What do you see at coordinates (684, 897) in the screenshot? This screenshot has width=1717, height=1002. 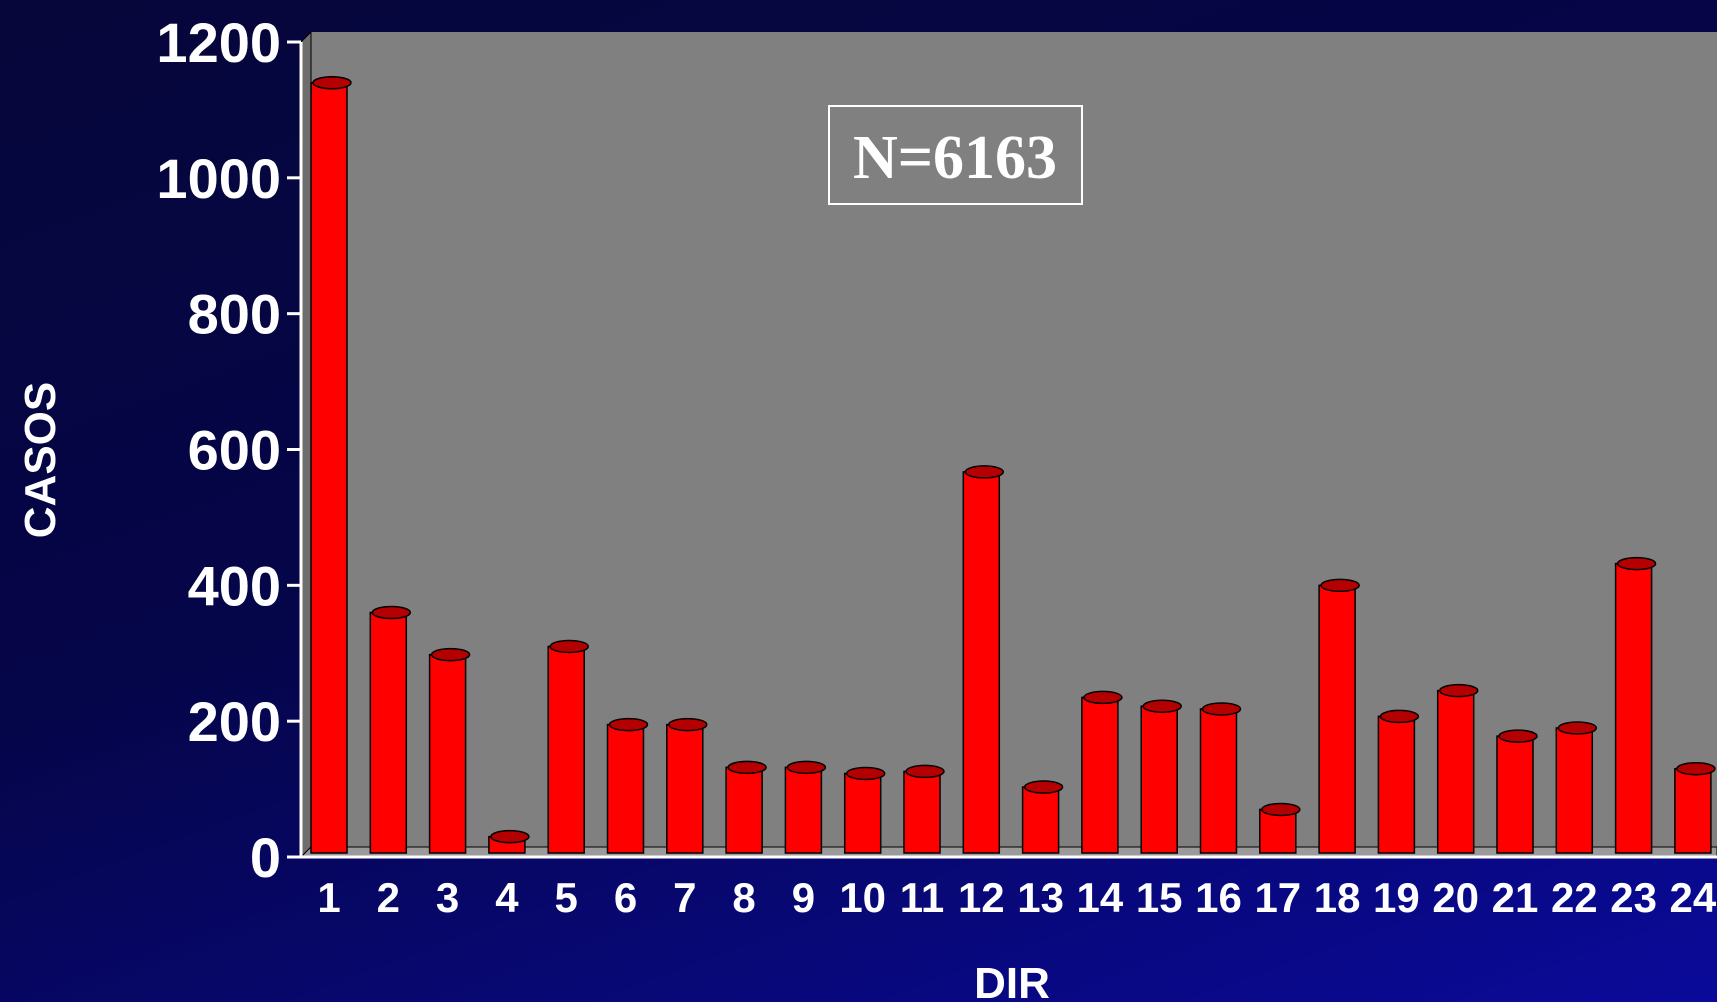 I see `x-tick-label: 7` at bounding box center [684, 897].